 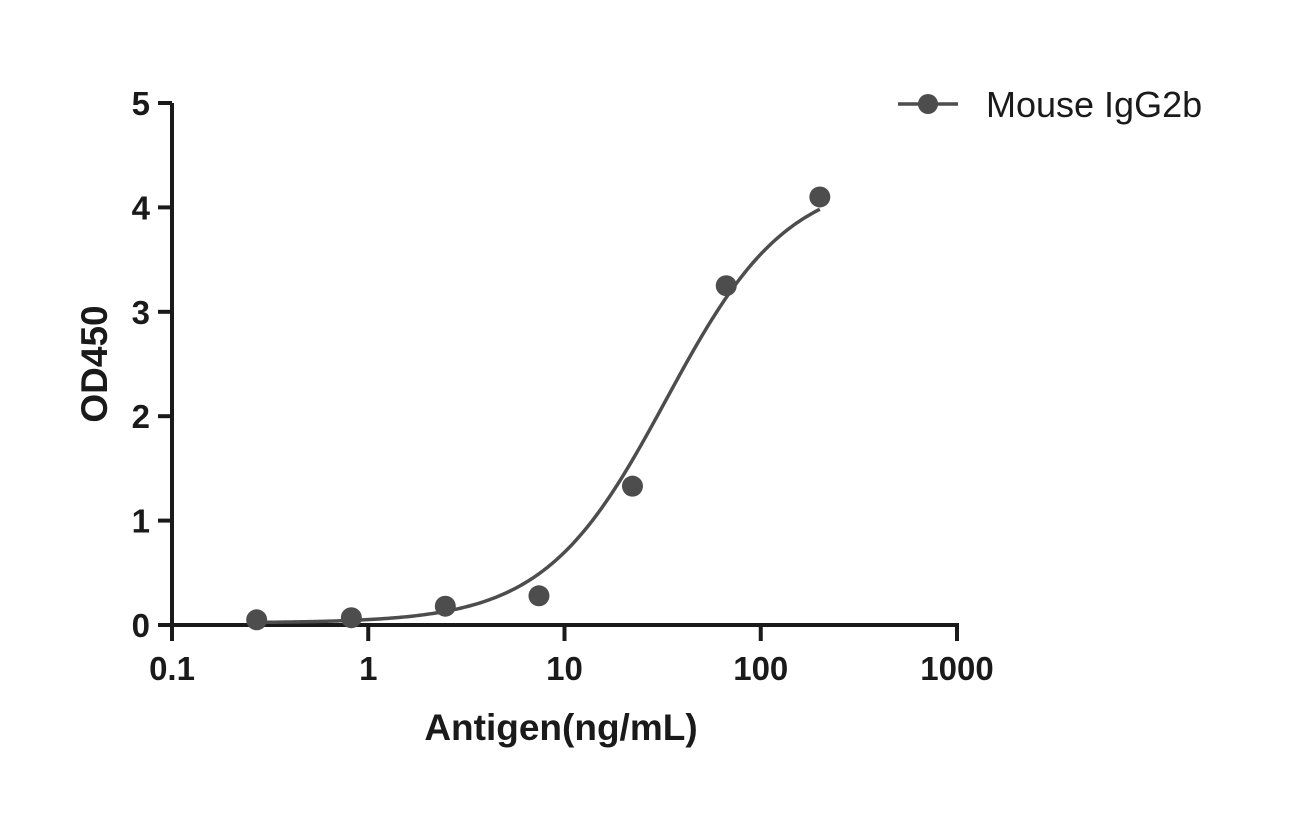 What do you see at coordinates (94, 363) in the screenshot?
I see `y-axis-title: OD450` at bounding box center [94, 363].